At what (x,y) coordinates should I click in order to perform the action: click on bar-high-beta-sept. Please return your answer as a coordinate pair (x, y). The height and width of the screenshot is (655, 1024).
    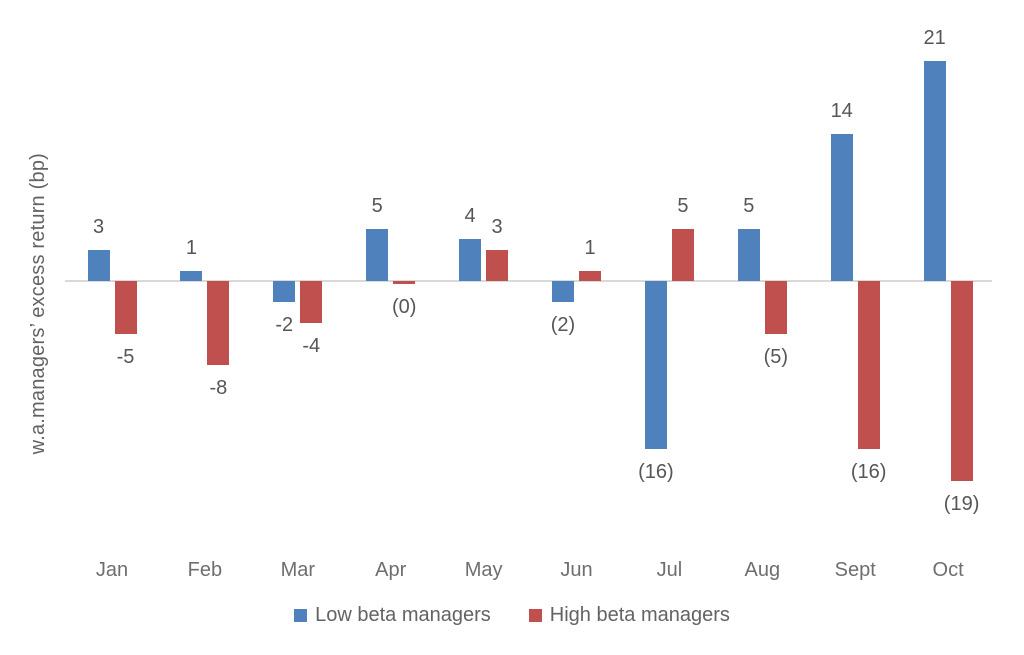
    Looking at the image, I should click on (868, 365).